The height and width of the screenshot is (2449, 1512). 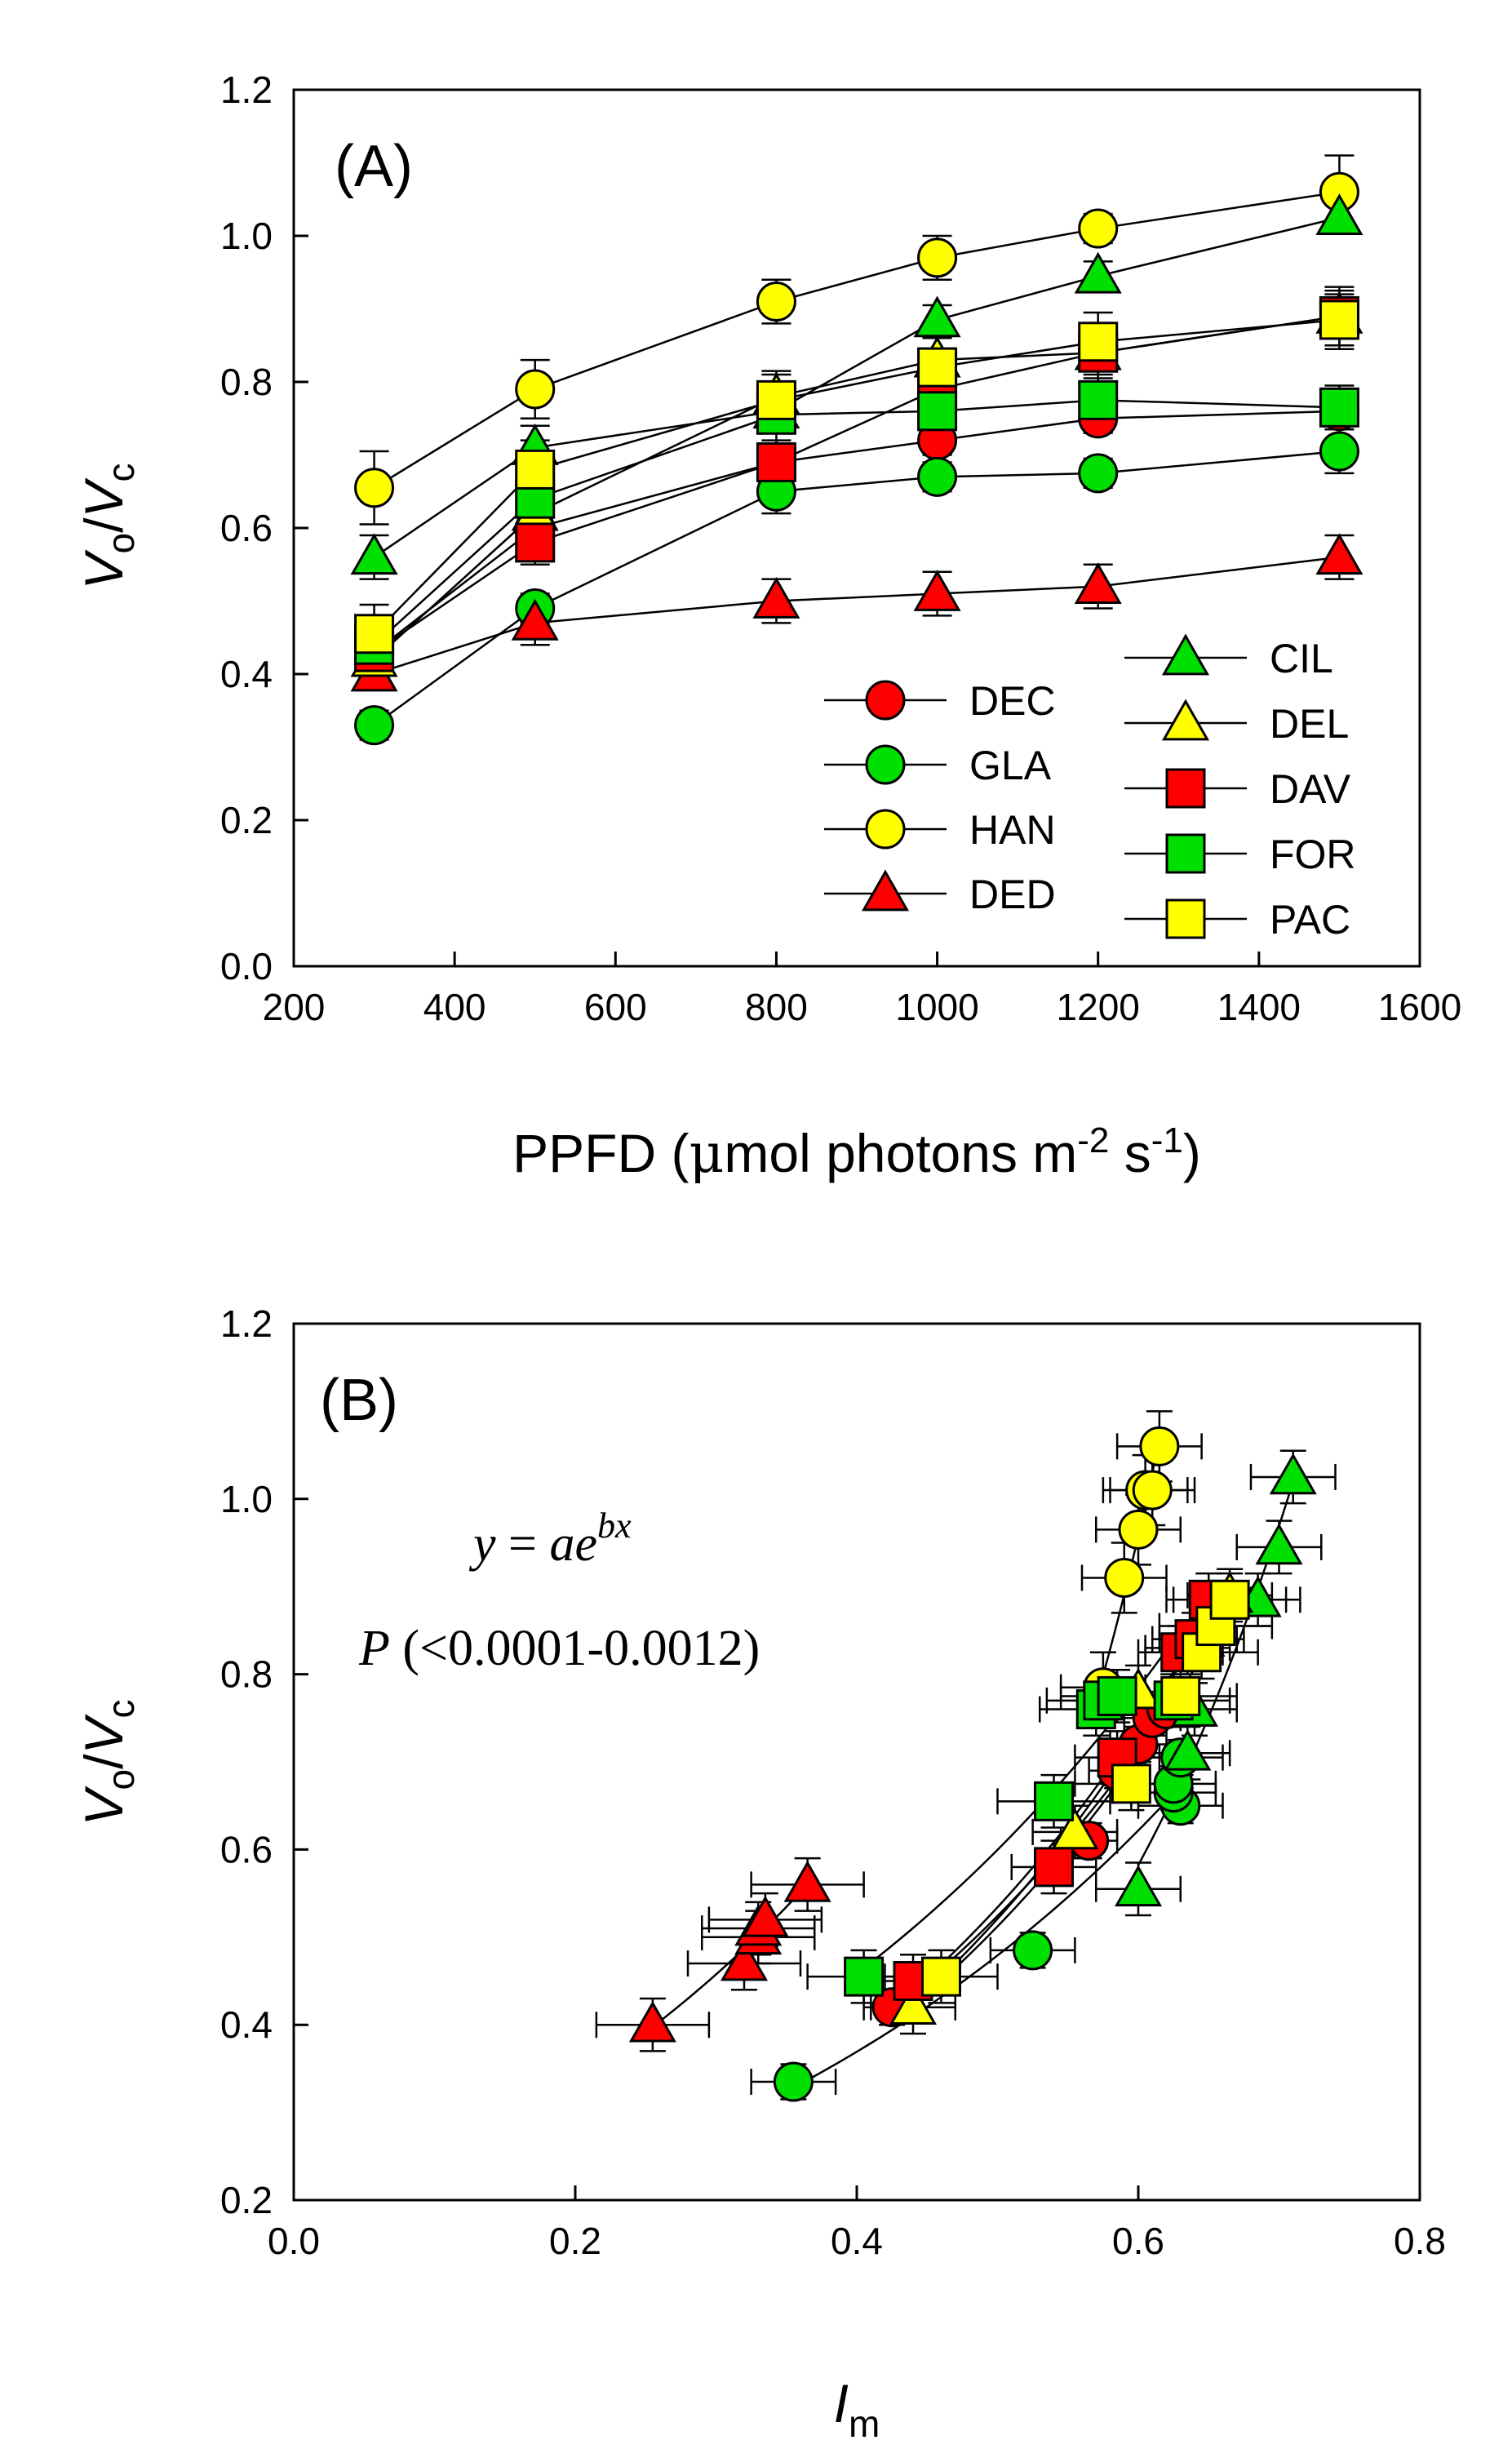 What do you see at coordinates (559, 1648) in the screenshot?
I see `fit-p-value: P (<0.0001-0.0012)` at bounding box center [559, 1648].